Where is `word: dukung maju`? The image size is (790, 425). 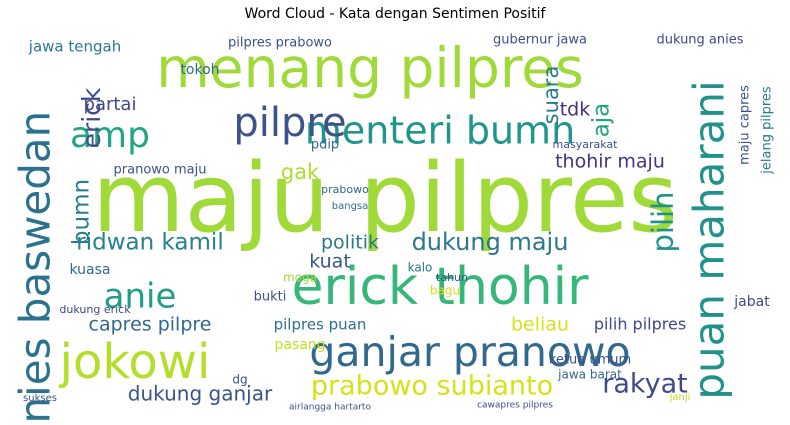
word: dukung maju is located at coordinates (490, 242).